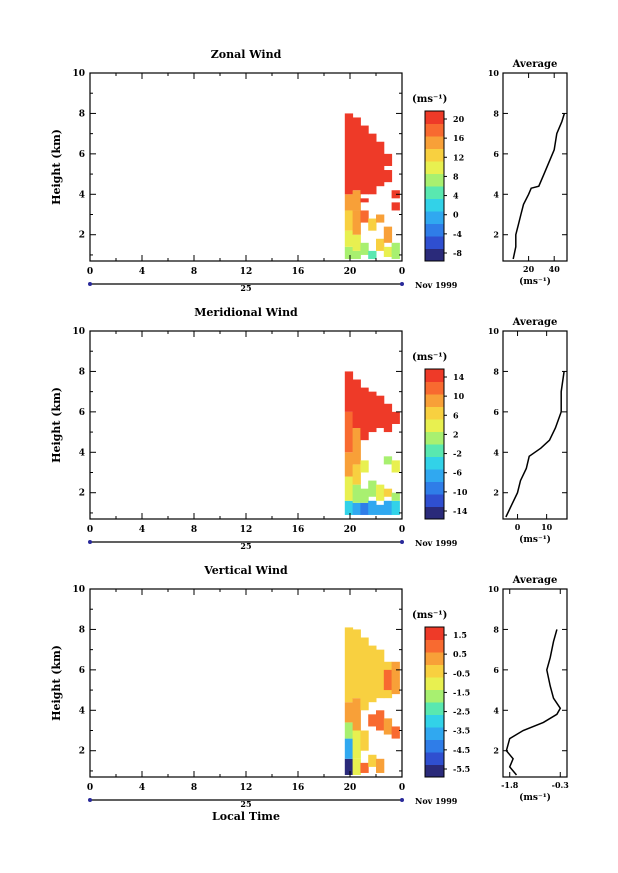 Image resolution: width=618 pixels, height=873 pixels. Describe the element at coordinates (461, 769) in the screenshot. I see `colorbar-tick-label: -5.5` at that location.